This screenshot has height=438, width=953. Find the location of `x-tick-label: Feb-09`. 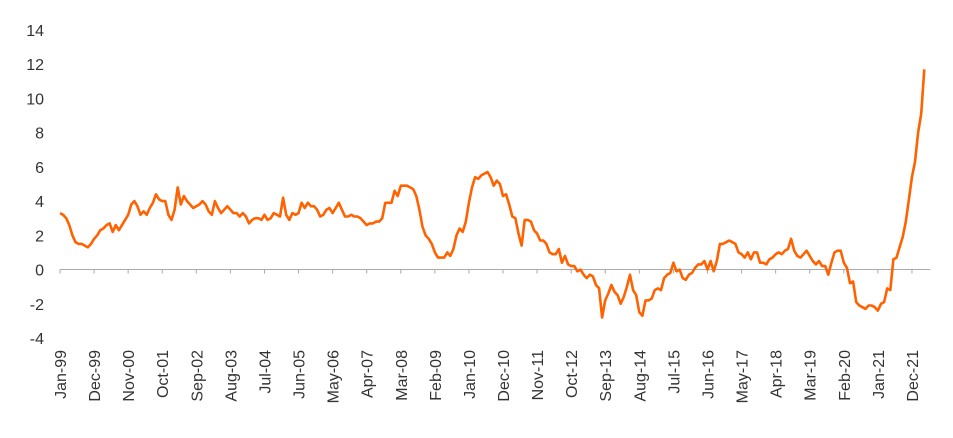

x-tick-label: Feb-09 is located at coordinates (436, 375).